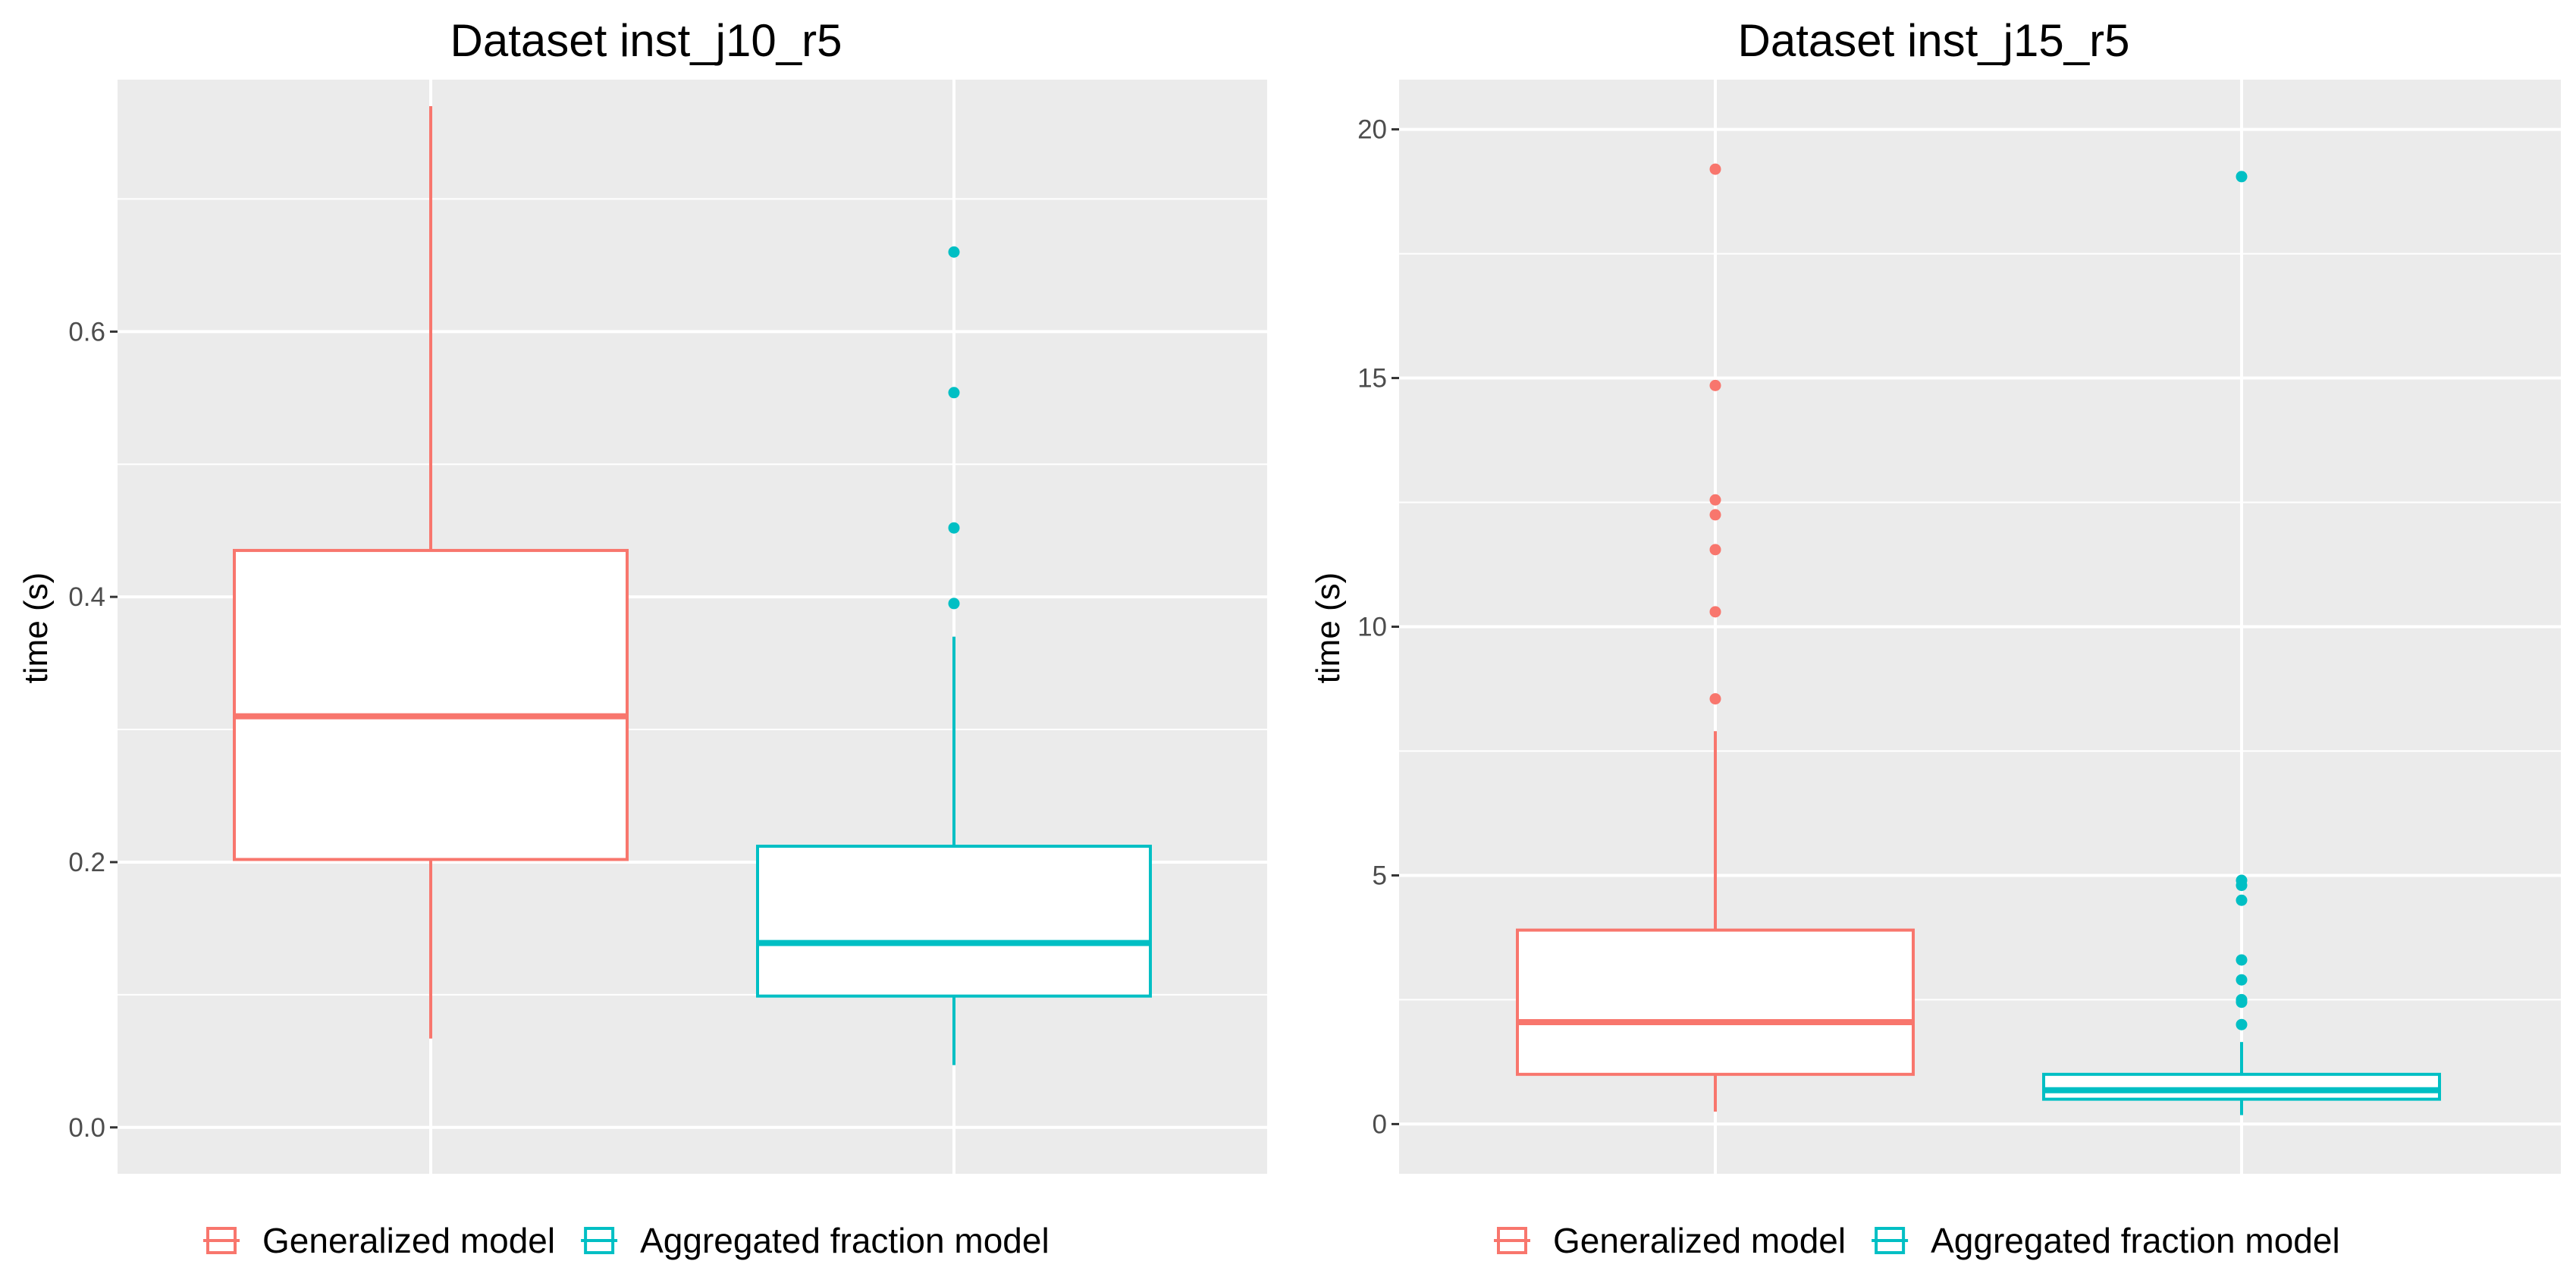 The height and width of the screenshot is (1283, 2576). Describe the element at coordinates (1372, 627) in the screenshot. I see `y-tick-label: 10` at that location.